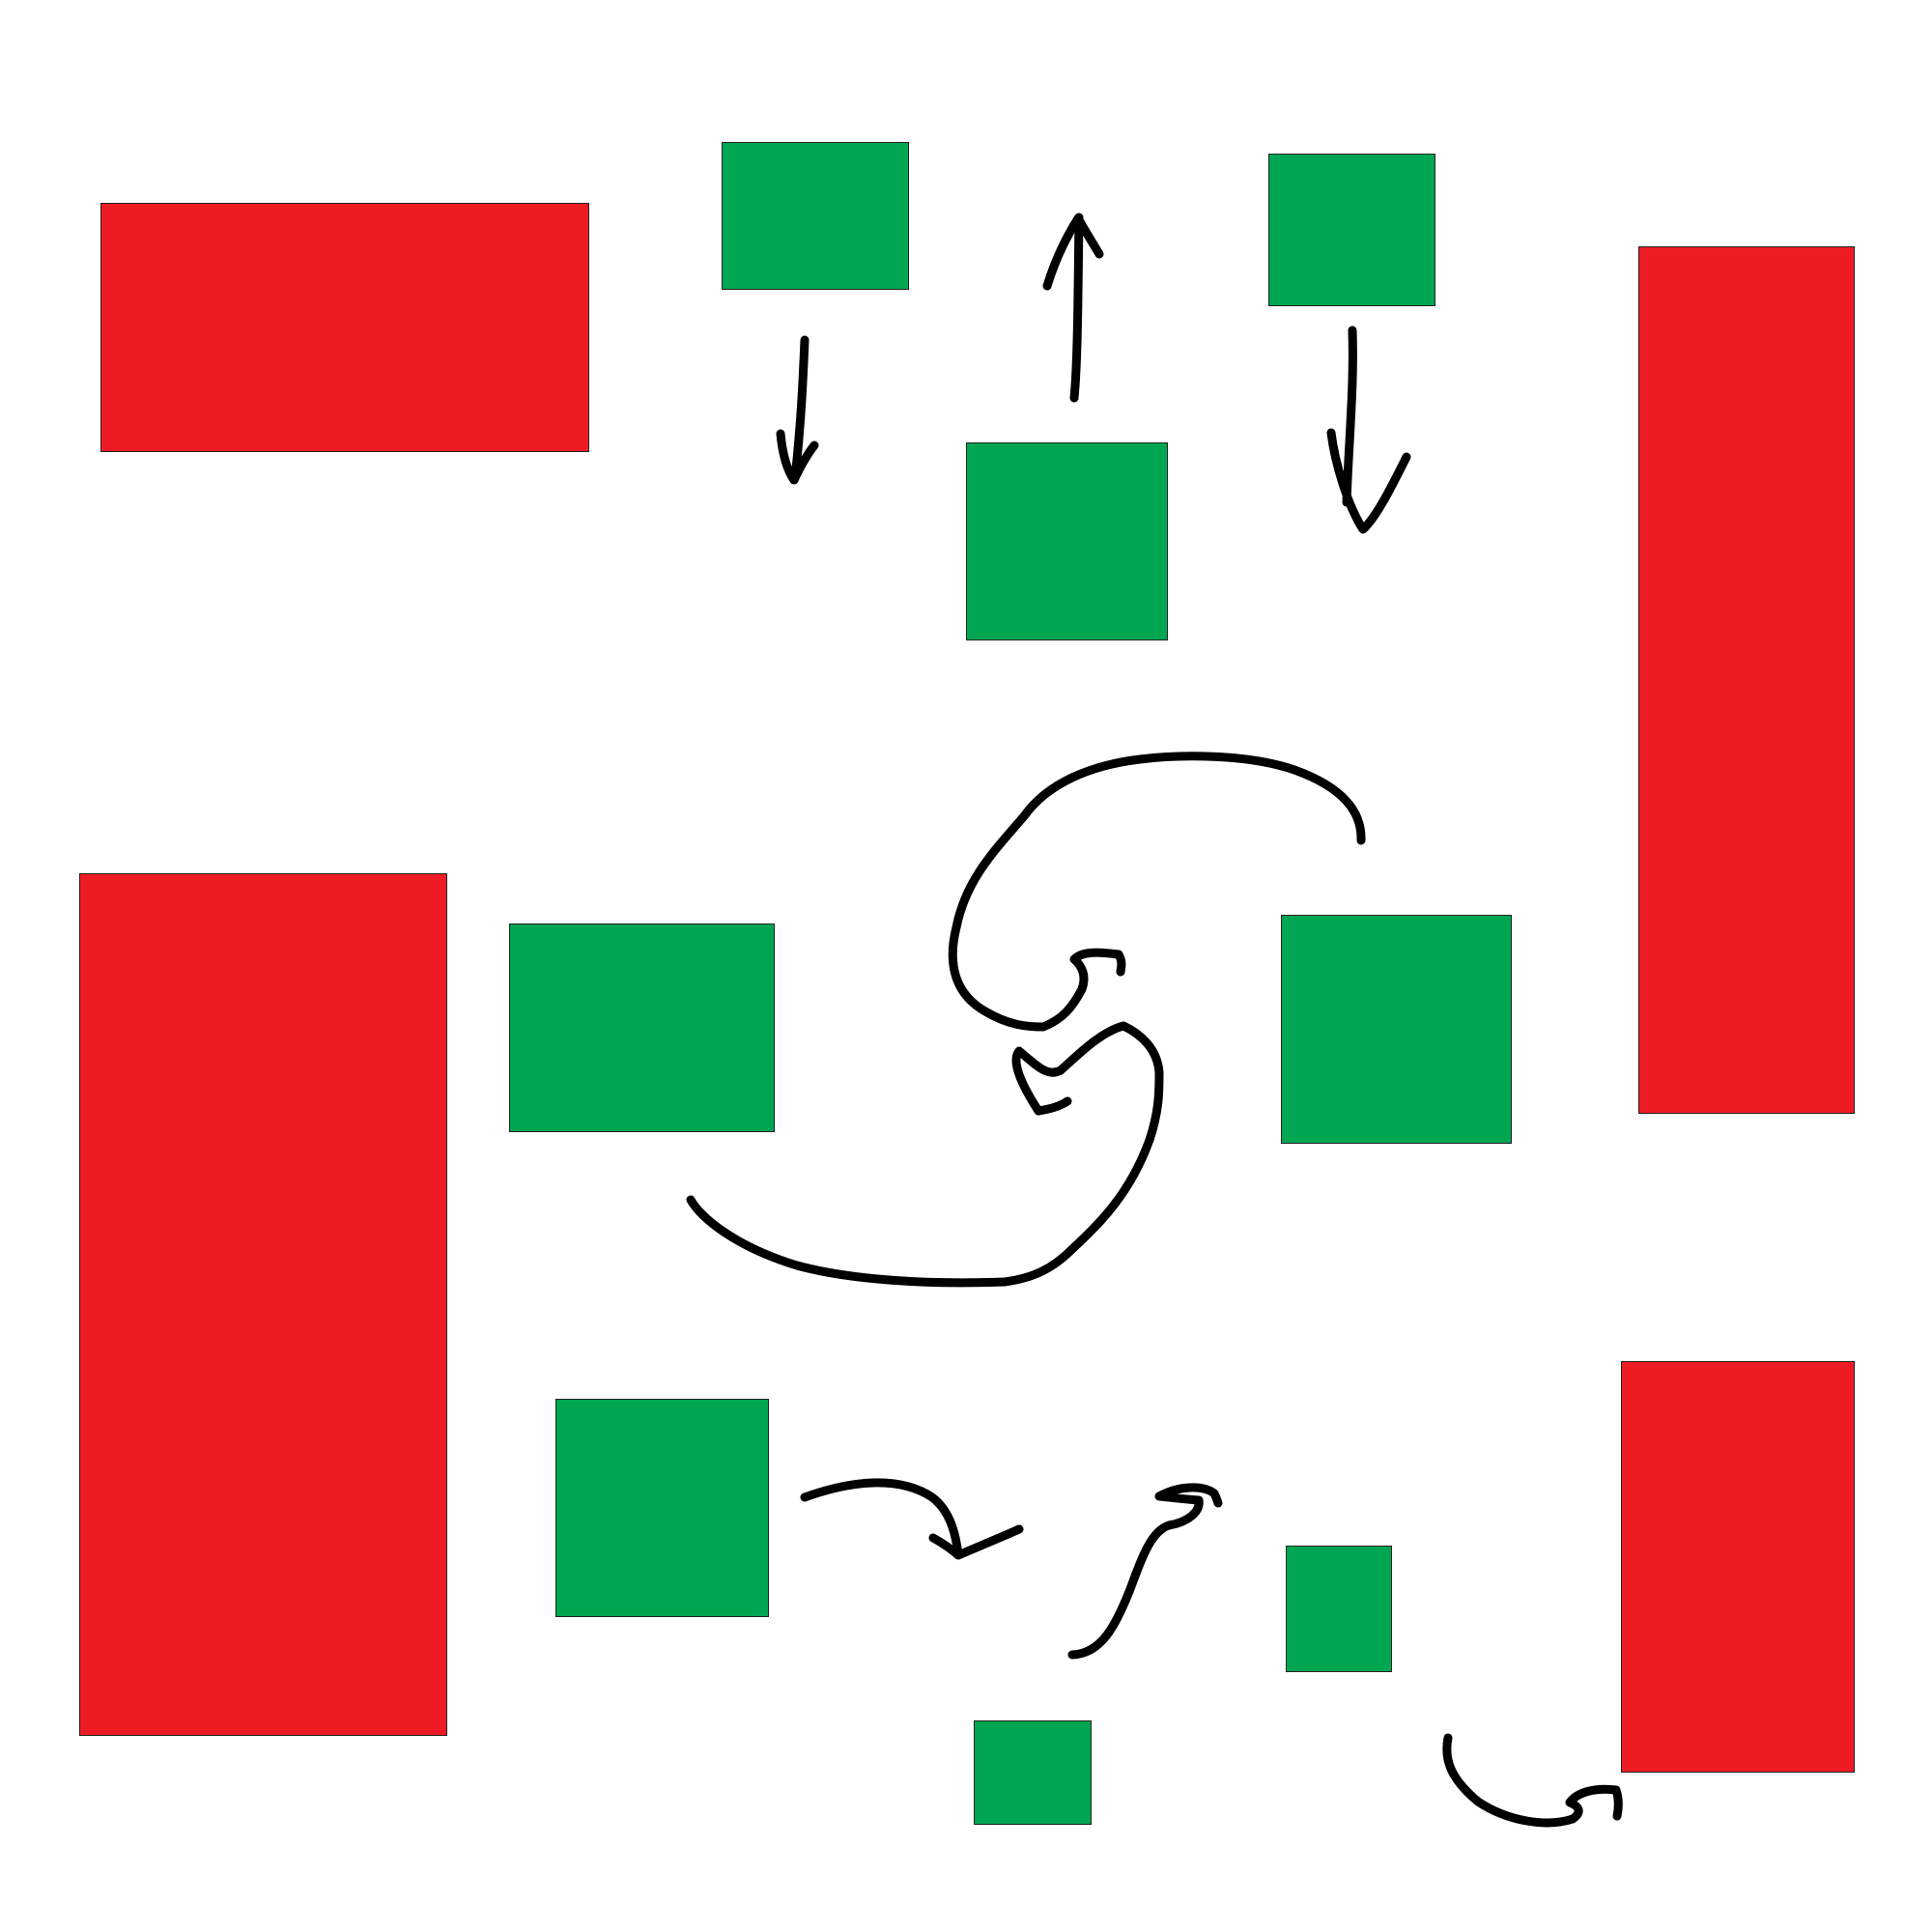  I want to click on green-block-top-right, so click(1351, 230).